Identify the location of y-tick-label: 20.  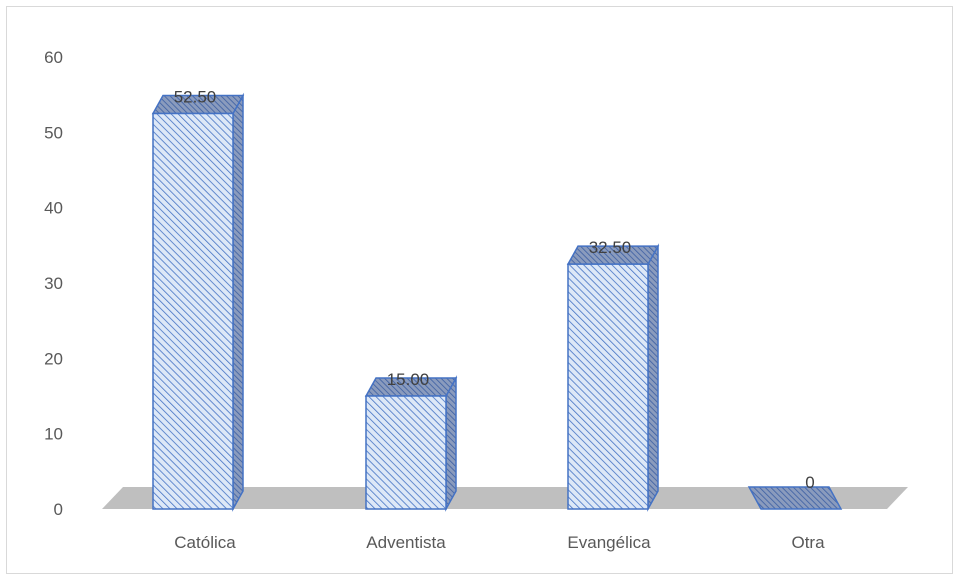
(53, 358).